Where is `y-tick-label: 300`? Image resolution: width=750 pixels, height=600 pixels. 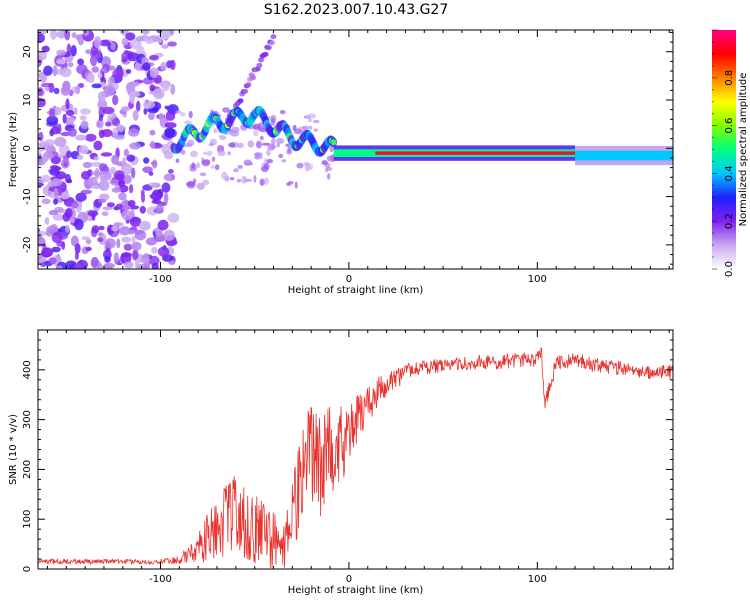 y-tick-label: 300 is located at coordinates (27, 419).